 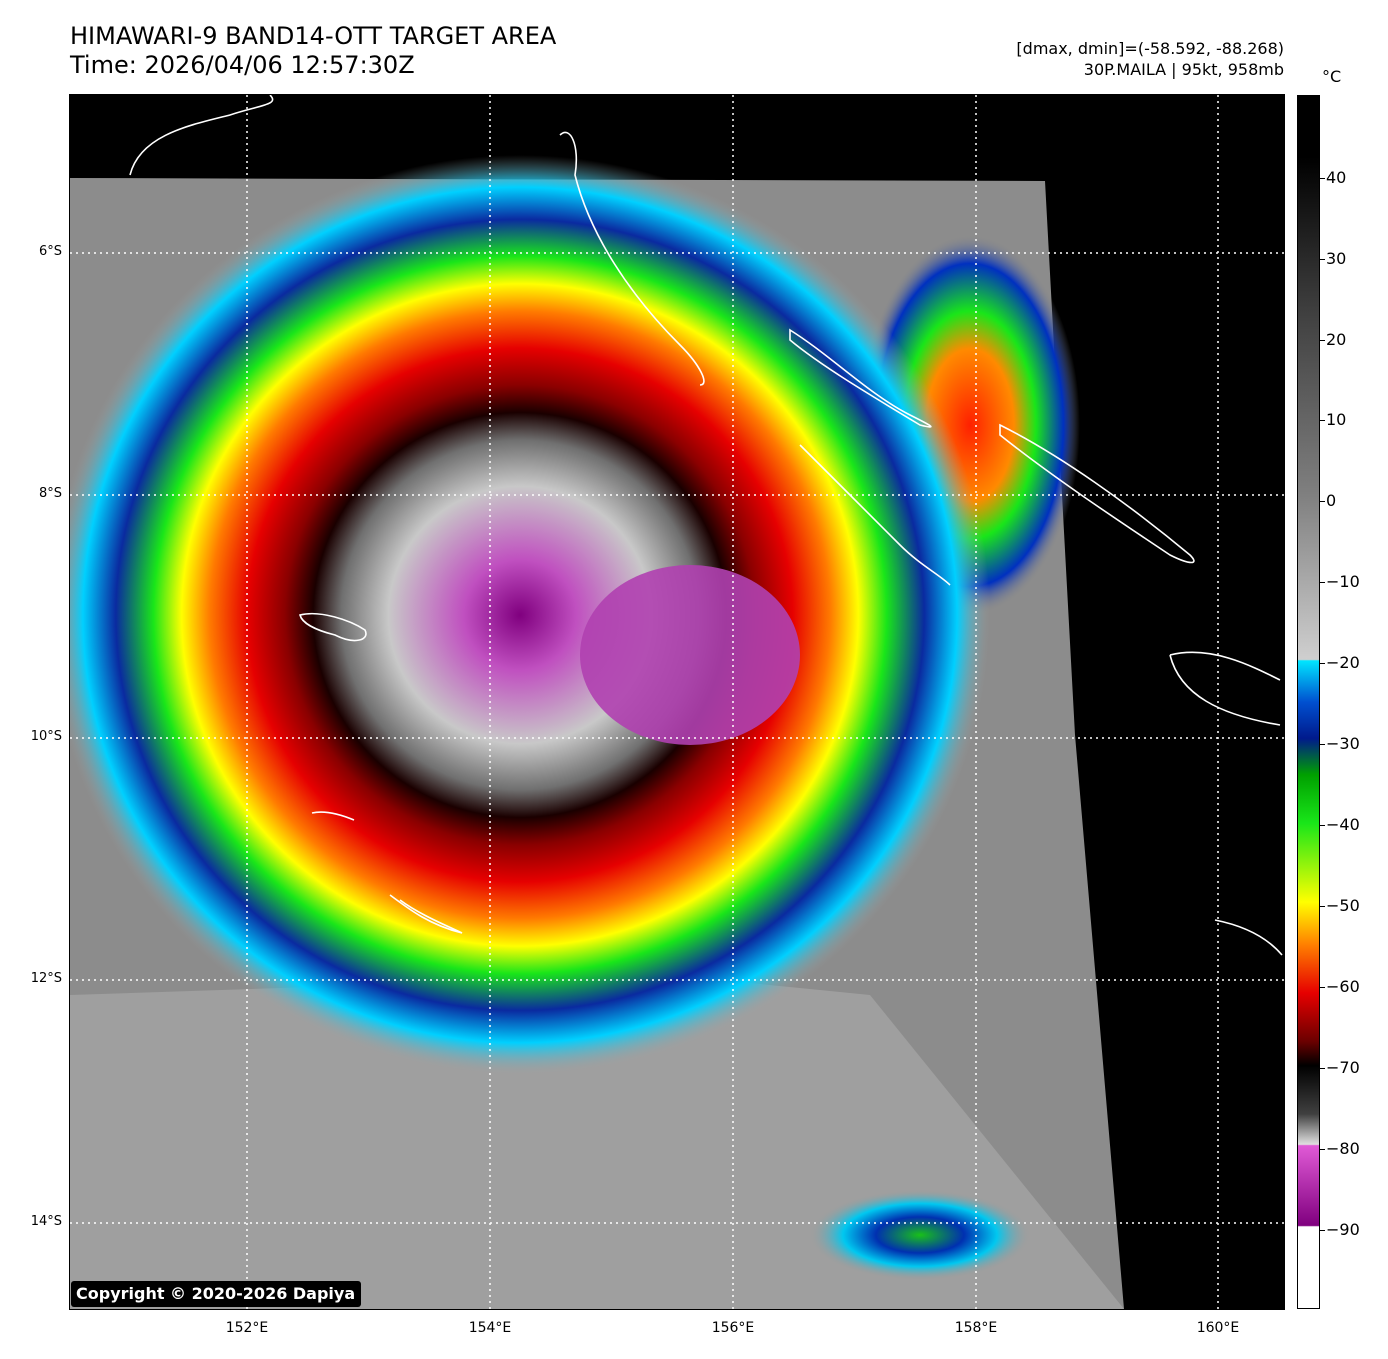 What do you see at coordinates (247, 1328) in the screenshot?
I see `lon-label-152e: 152°E` at bounding box center [247, 1328].